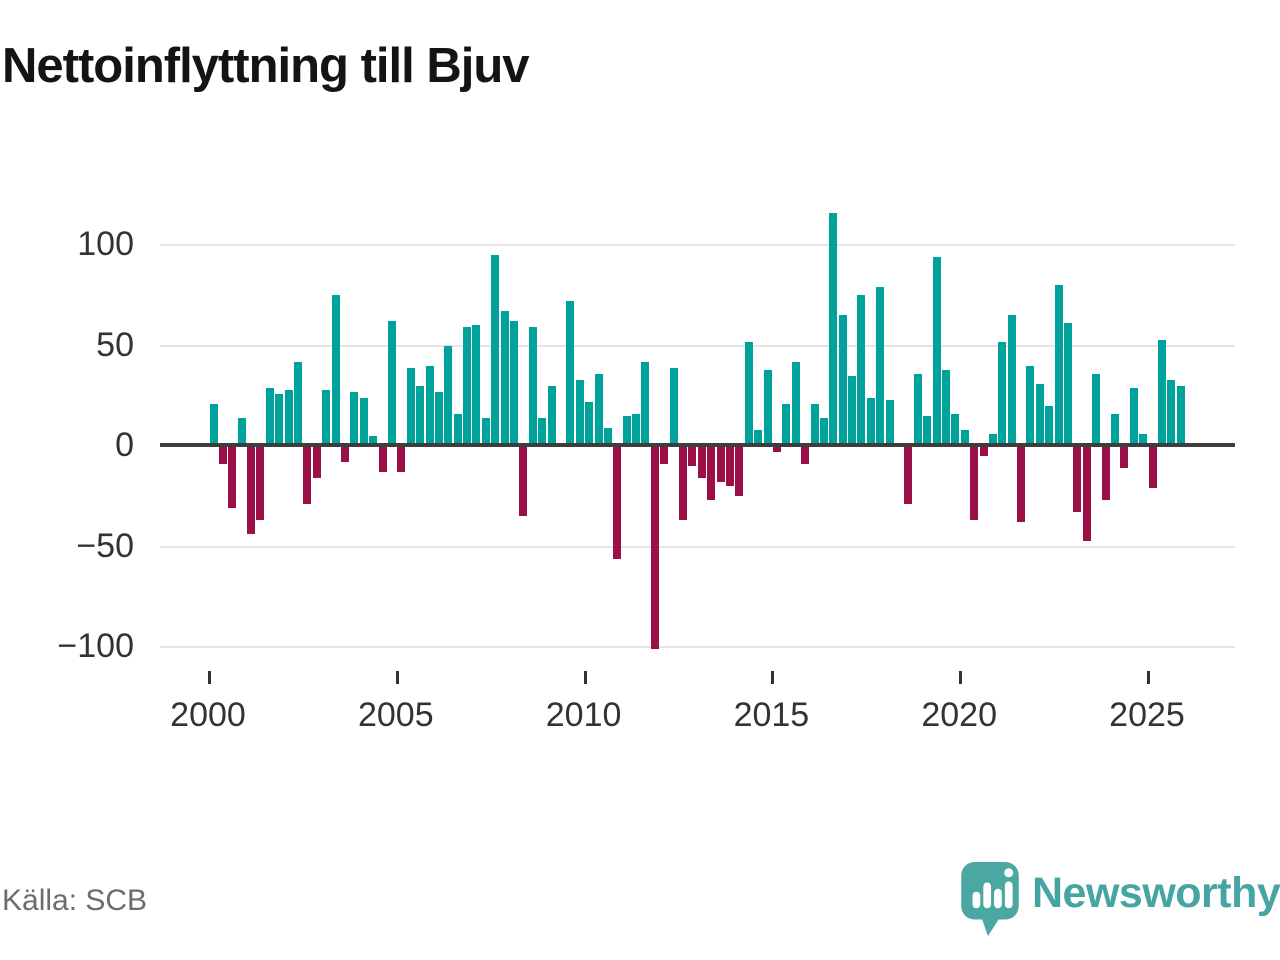  Describe the element at coordinates (105, 545) in the screenshot. I see `y-axis-tick-label: −50` at that location.